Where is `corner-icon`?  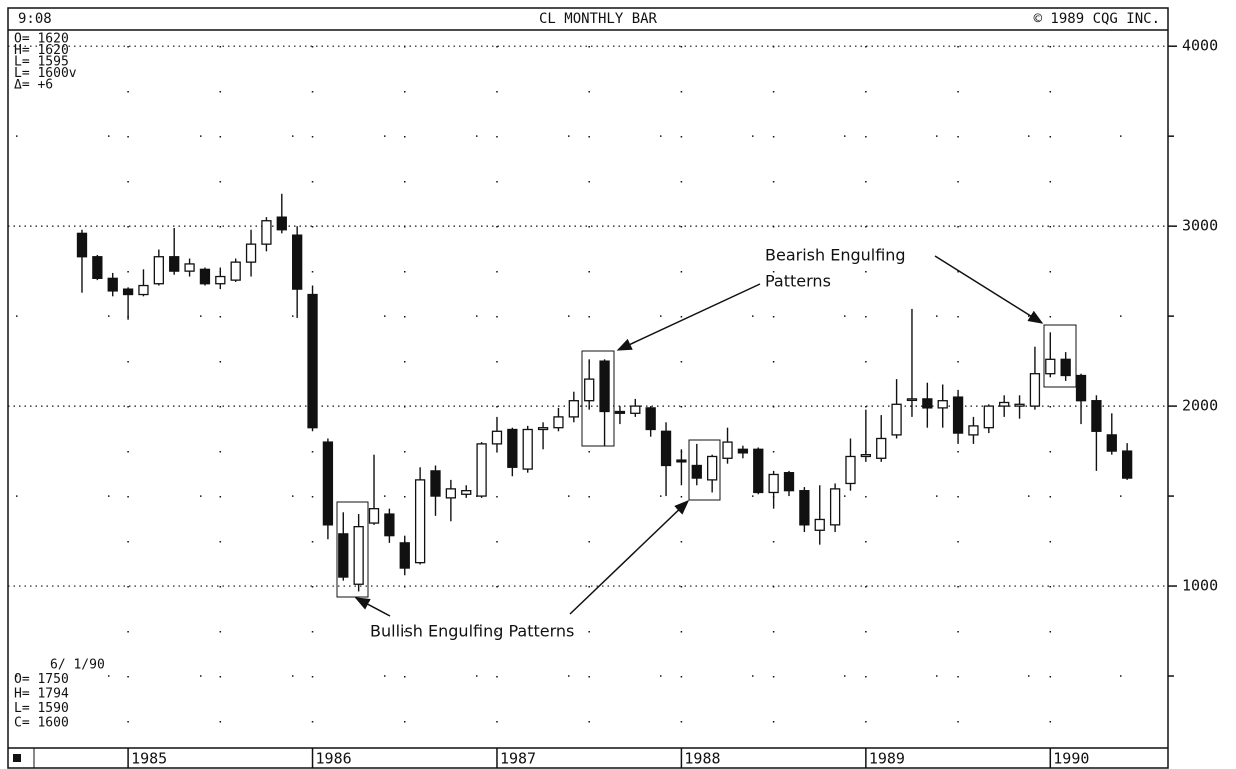 corner-icon is located at coordinates (17, 758).